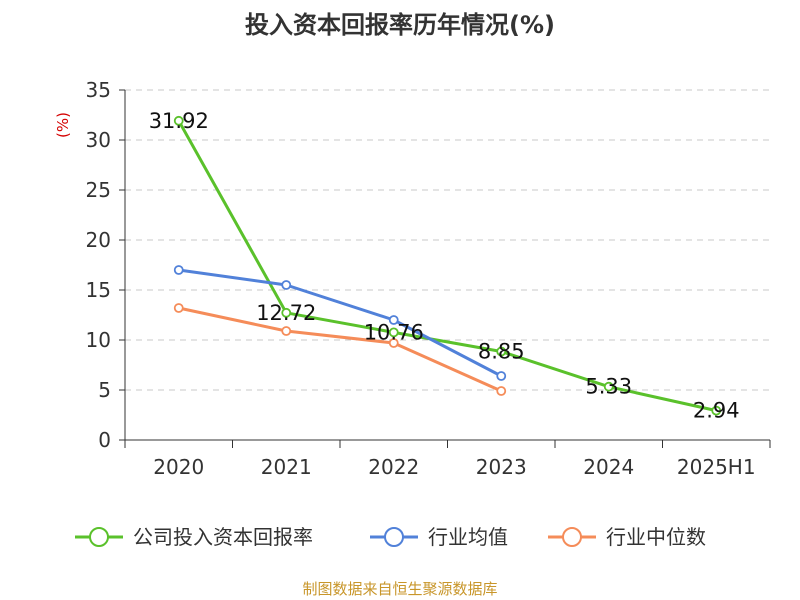 The width and height of the screenshot is (800, 600). I want to click on data-label: 31.92, so click(179, 121).